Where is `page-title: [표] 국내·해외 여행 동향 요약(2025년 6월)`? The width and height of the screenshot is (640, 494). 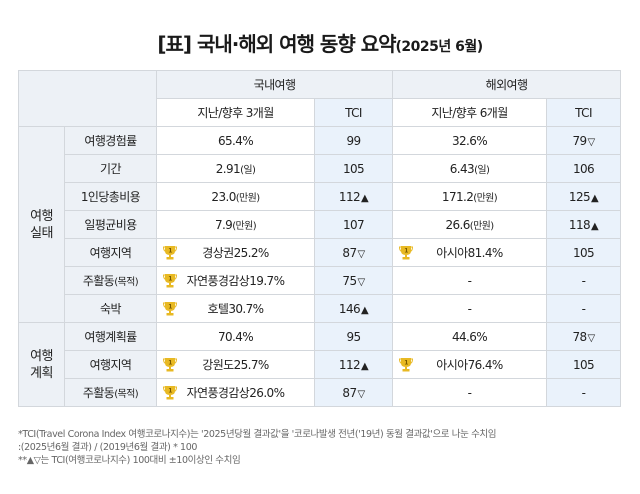
page-title: [표] 국내·해외 여행 동향 요약(2025년 6월) is located at coordinates (320, 42).